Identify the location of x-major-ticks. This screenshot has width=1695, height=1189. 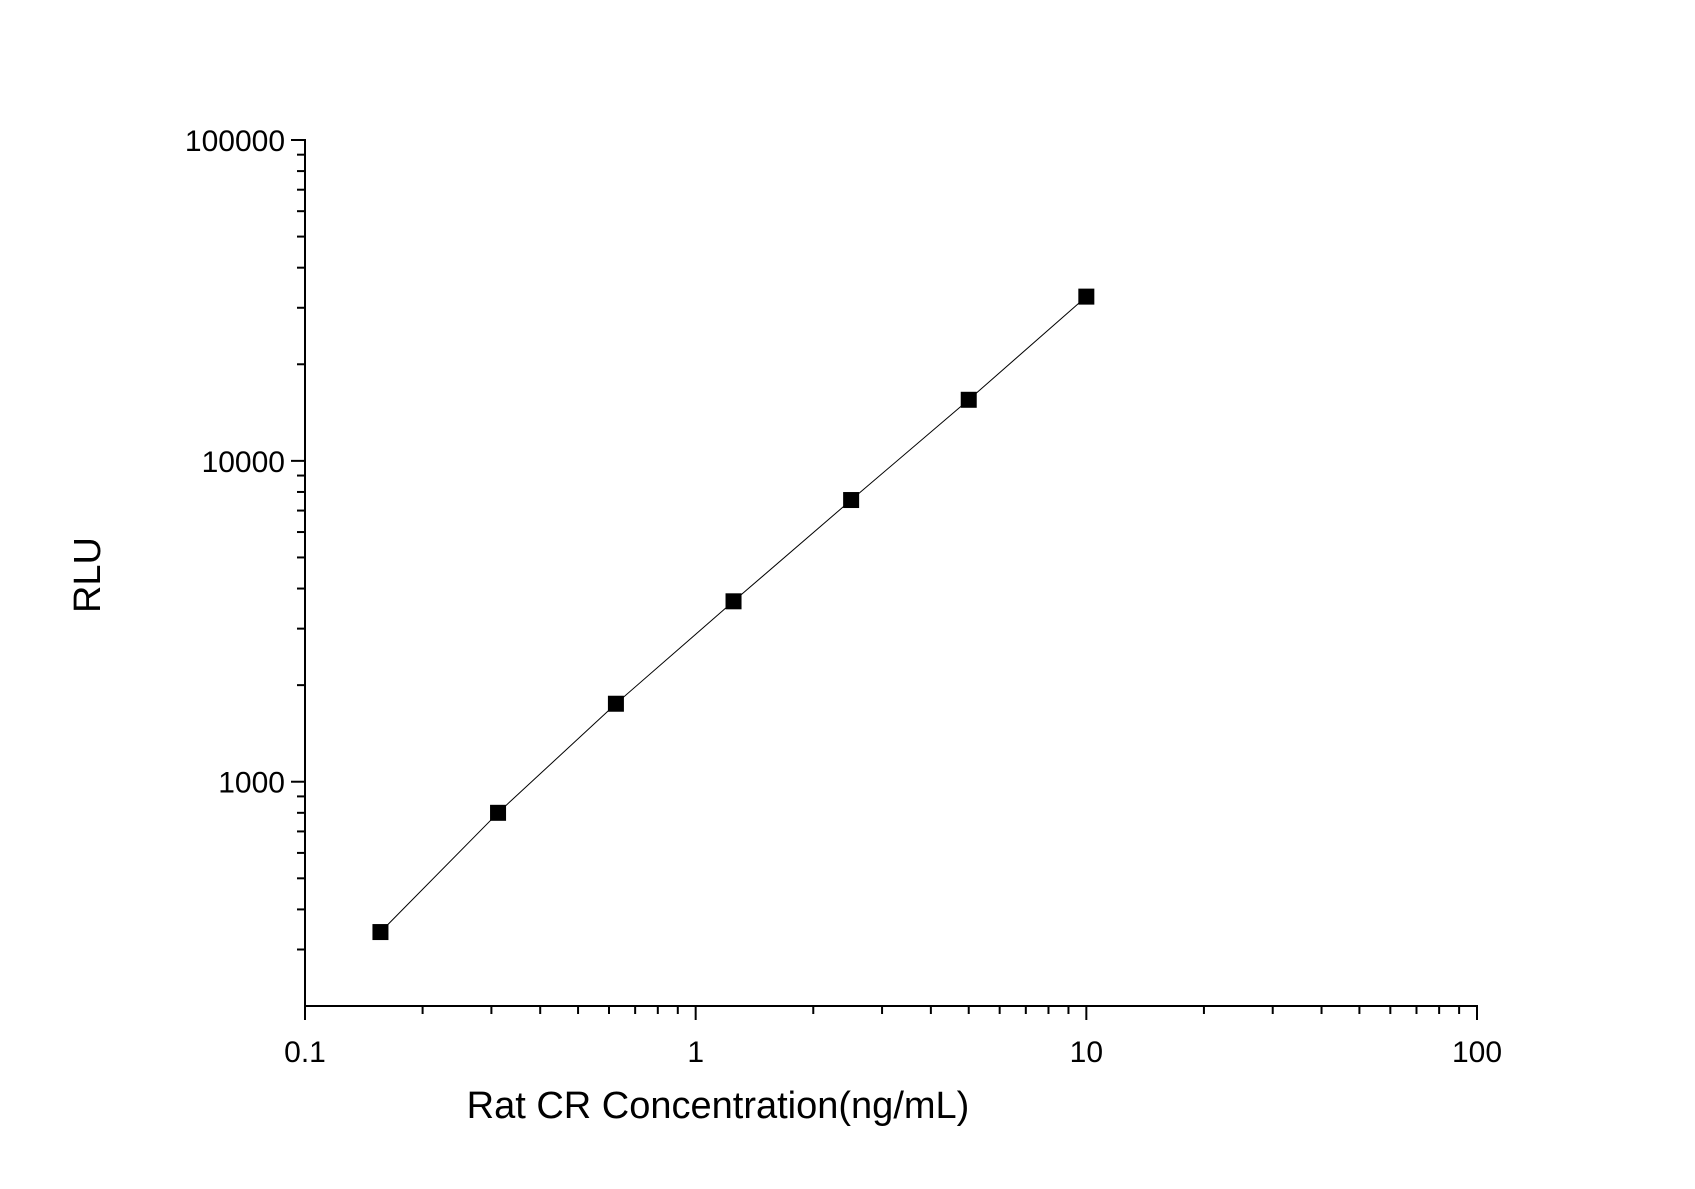
(891, 1013).